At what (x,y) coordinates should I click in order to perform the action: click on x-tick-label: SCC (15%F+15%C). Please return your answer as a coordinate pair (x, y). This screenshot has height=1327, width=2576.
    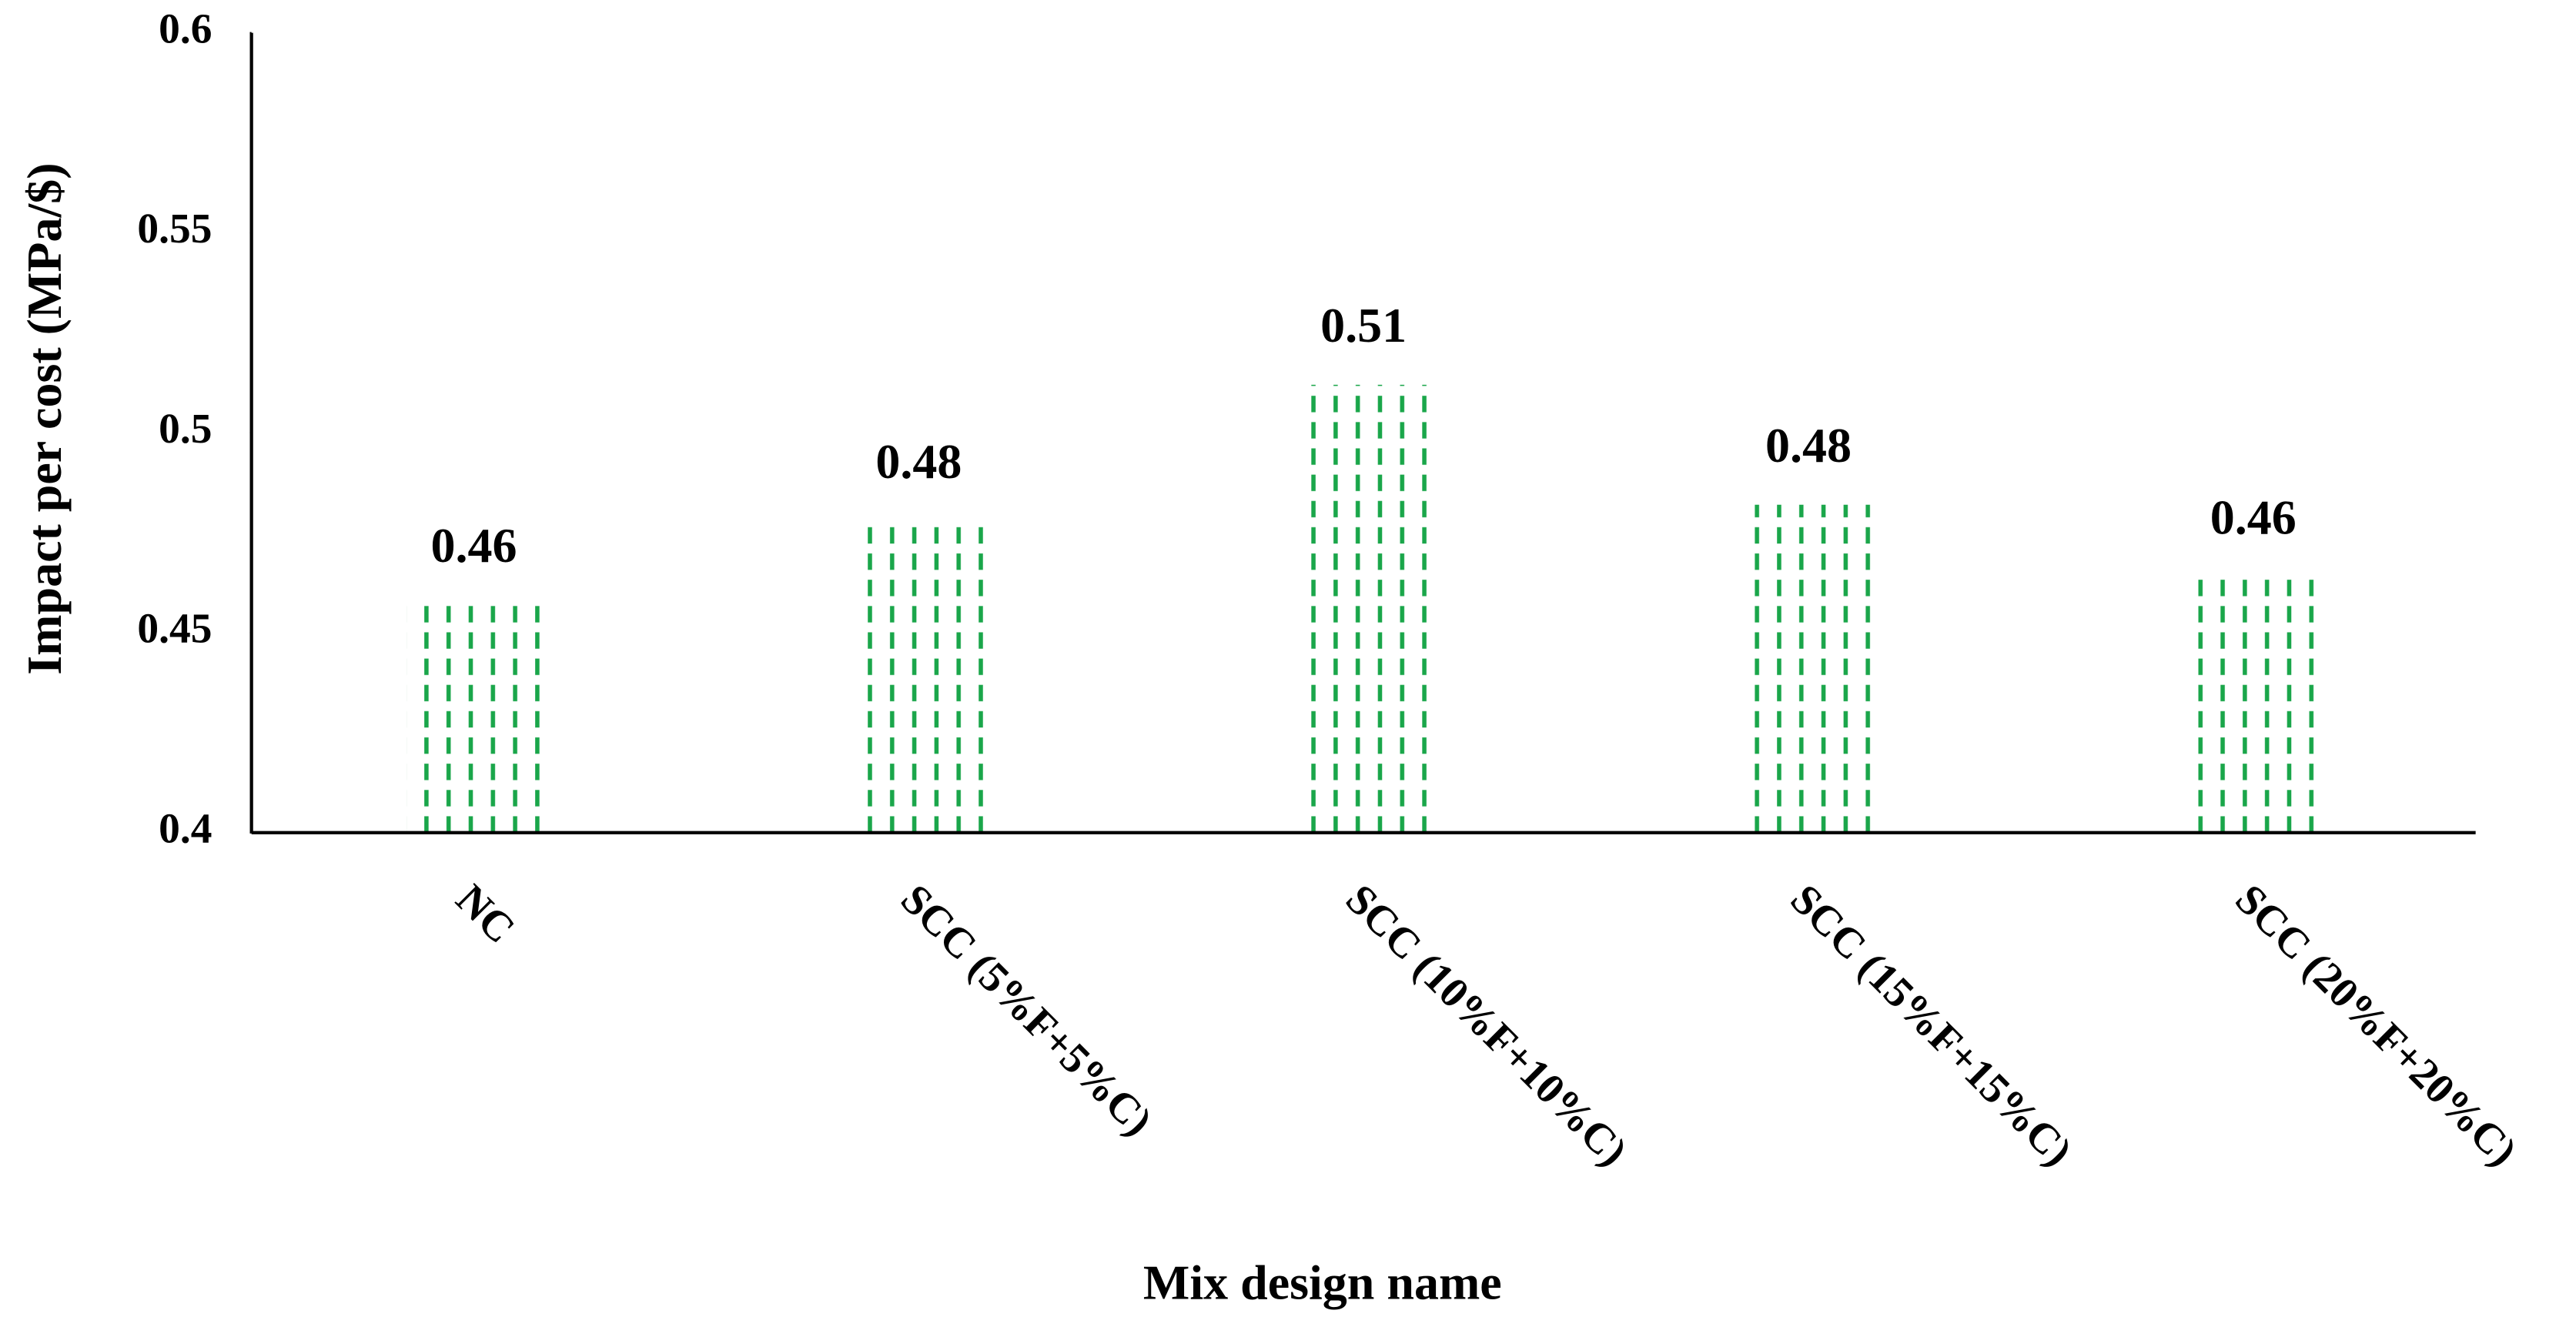
    Looking at the image, I should click on (1931, 1025).